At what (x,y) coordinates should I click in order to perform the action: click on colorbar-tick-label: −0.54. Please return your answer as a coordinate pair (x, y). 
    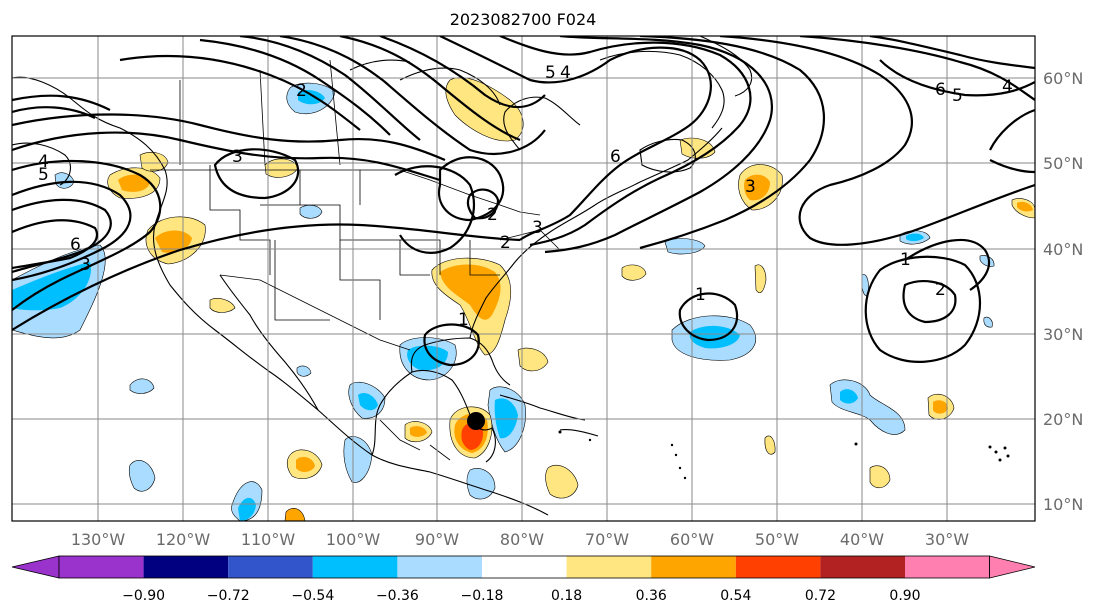
    Looking at the image, I should click on (312, 596).